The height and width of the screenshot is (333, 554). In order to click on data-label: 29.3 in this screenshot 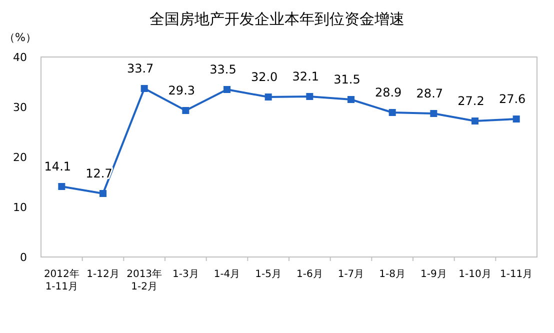, I will do `click(182, 91)`.